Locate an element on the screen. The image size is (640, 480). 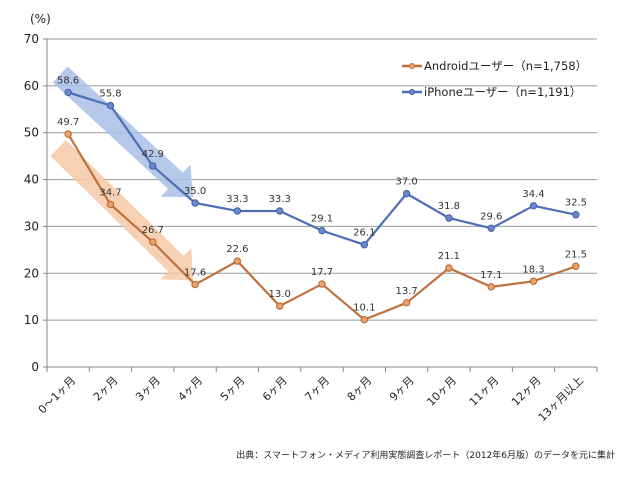
x-tick-label: 7ヶ月 is located at coordinates (317, 389).